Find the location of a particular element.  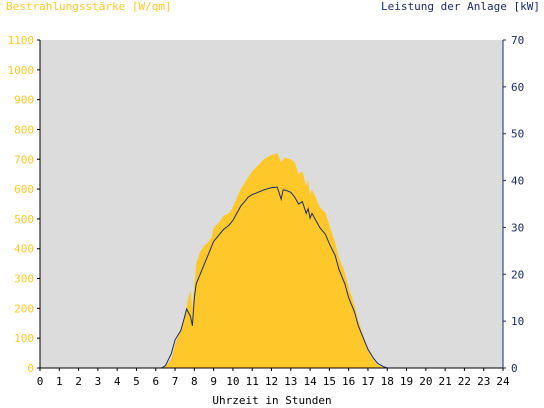

right-tick-label: 20 is located at coordinates (517, 274).